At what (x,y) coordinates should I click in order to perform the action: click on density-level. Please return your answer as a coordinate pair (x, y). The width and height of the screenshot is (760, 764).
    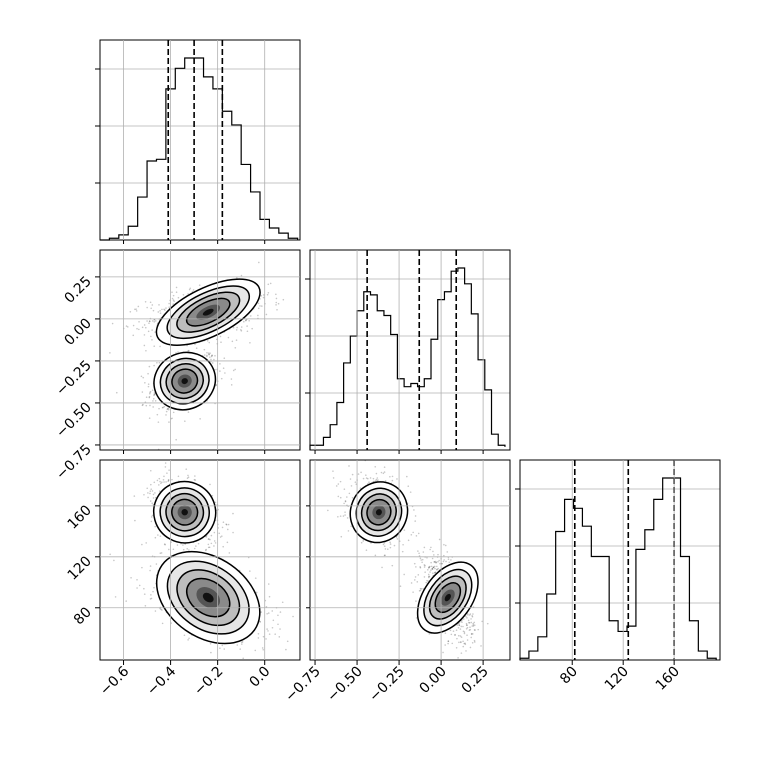
    Looking at the image, I should click on (378, 512).